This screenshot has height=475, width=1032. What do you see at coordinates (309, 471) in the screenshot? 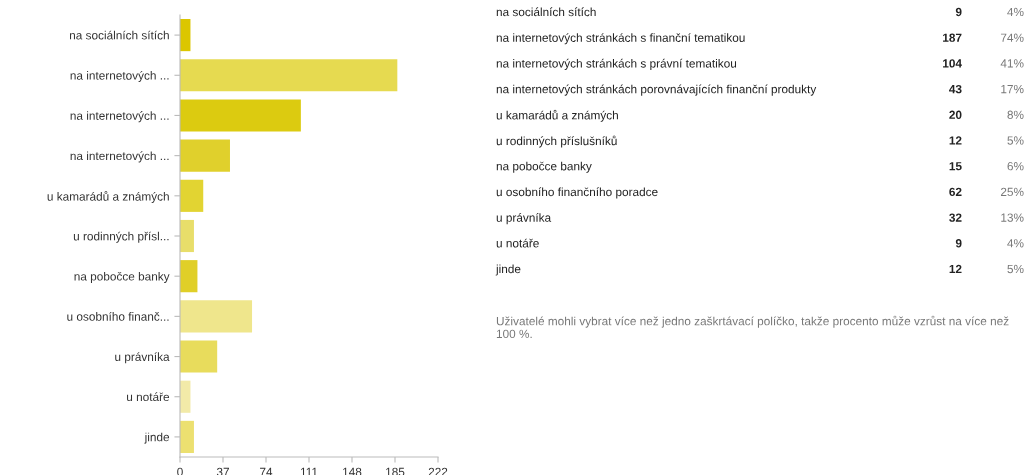
I see `x-tick-label: 111` at bounding box center [309, 471].